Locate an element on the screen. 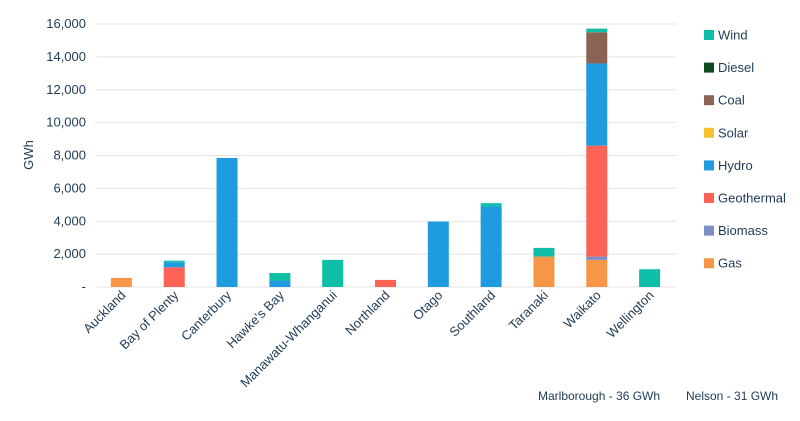  legend-label-solar: Solar is located at coordinates (733, 132).